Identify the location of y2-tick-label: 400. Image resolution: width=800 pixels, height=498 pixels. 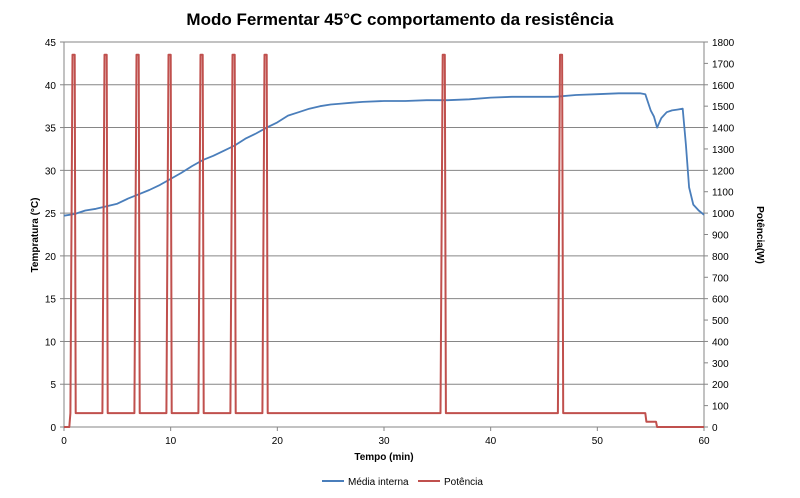
(720, 342).